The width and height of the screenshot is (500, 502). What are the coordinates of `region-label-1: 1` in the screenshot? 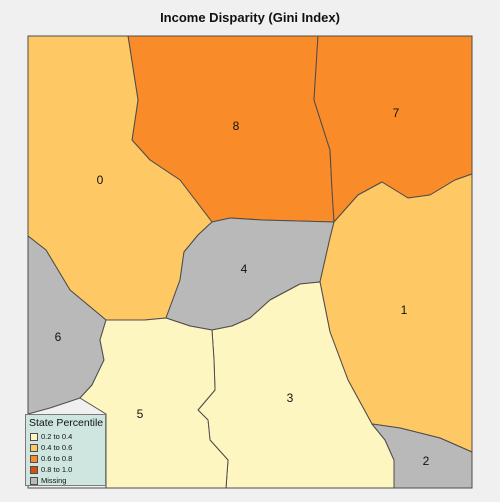 It's located at (404, 310).